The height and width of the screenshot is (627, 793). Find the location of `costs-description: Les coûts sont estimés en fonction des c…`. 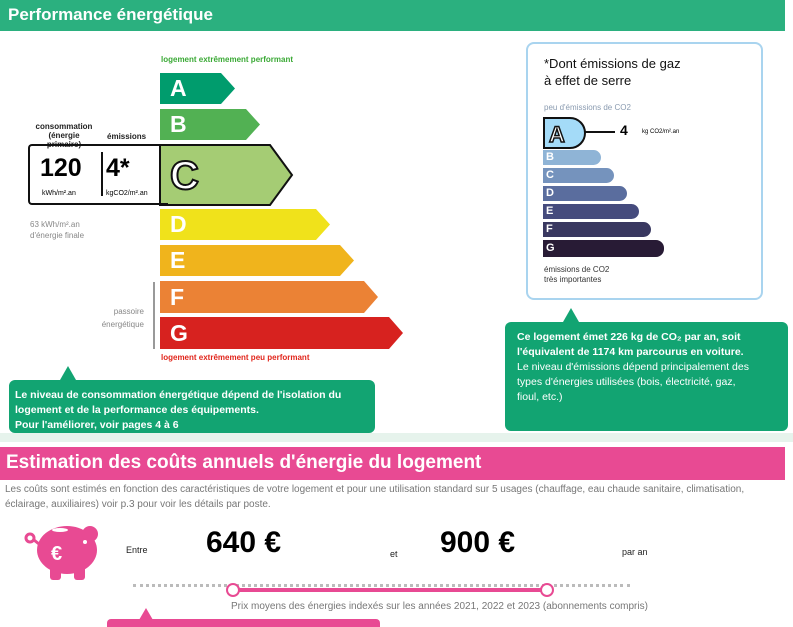

costs-description: Les coûts sont estimés en fonction des c… is located at coordinates (375, 497).